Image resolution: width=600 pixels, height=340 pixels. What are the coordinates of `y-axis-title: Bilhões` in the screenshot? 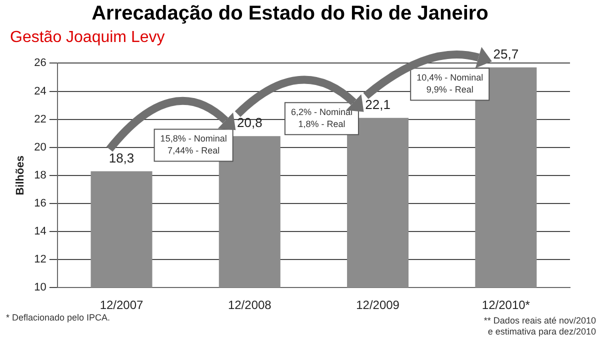 It's located at (20, 176).